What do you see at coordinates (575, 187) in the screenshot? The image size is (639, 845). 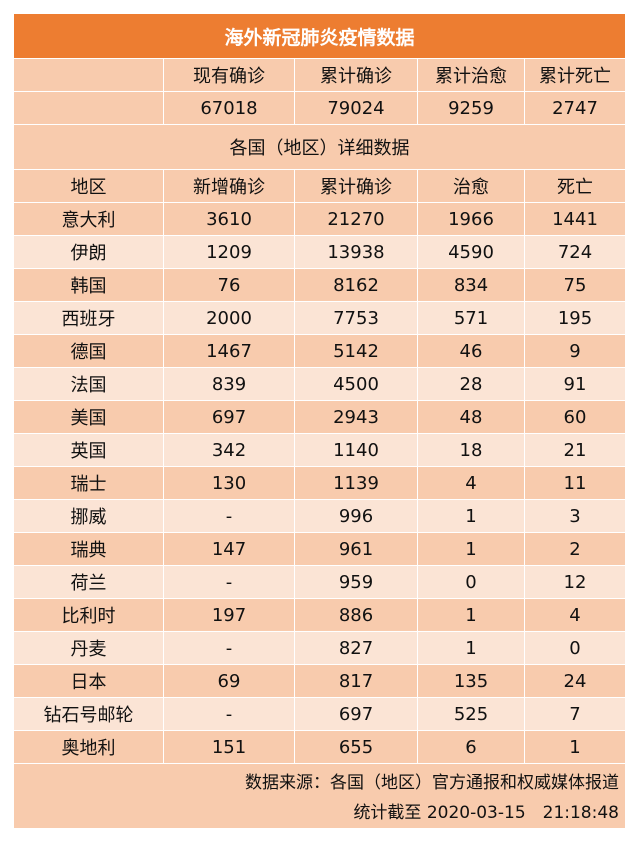 I see `column-header: 死亡` at bounding box center [575, 187].